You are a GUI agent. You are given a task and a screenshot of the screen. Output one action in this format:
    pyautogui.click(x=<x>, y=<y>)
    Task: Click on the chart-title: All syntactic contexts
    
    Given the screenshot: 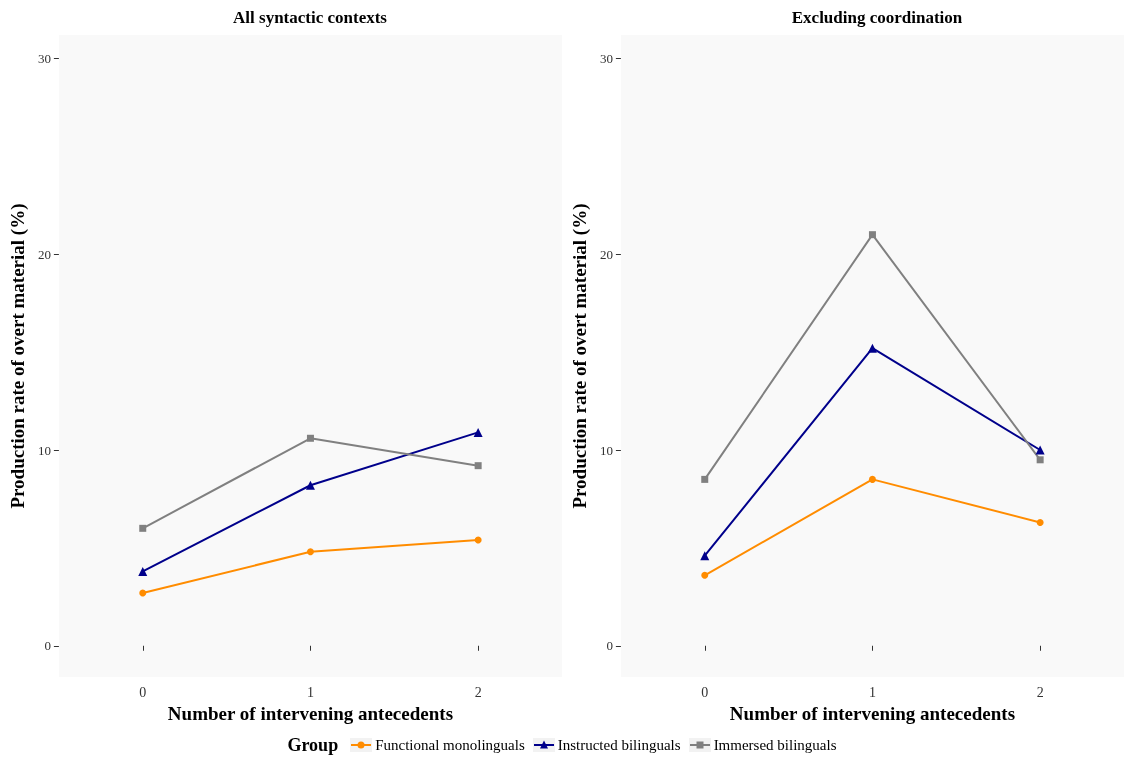 What is the action you would take?
    pyautogui.click(x=310, y=17)
    